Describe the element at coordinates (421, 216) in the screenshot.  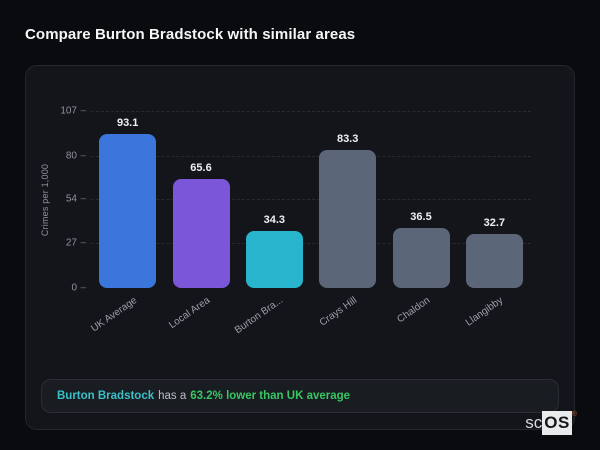
I see `bar-value-label: 36.5` at that location.